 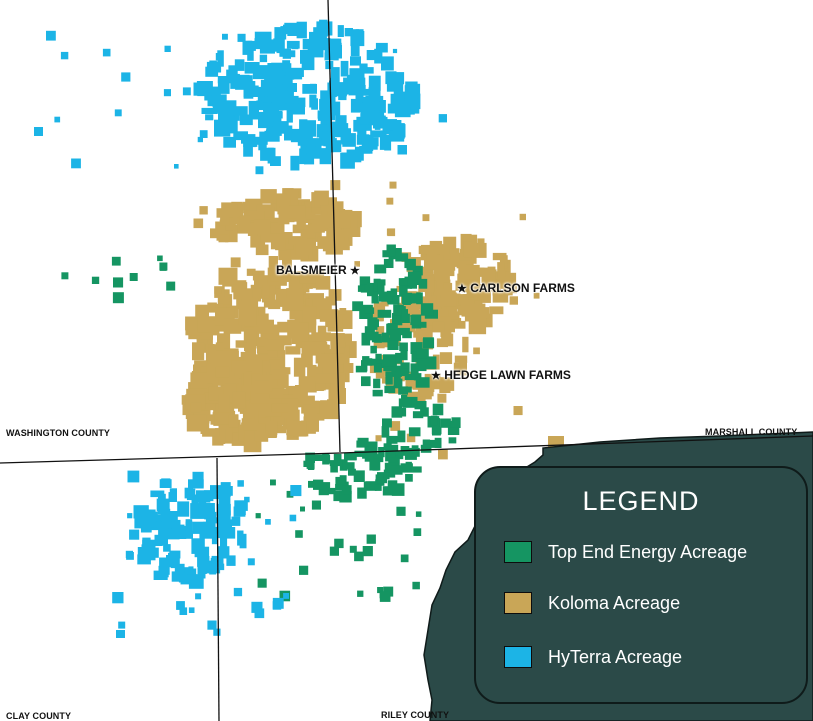 I want to click on hedge-lawn-farms-name: HEDGE LAWN FARMS, so click(x=507, y=375).